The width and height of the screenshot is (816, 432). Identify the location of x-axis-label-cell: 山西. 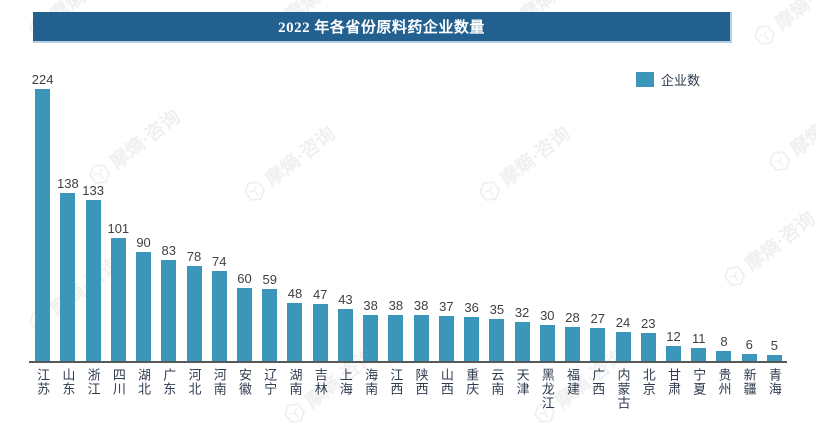
(446, 389).